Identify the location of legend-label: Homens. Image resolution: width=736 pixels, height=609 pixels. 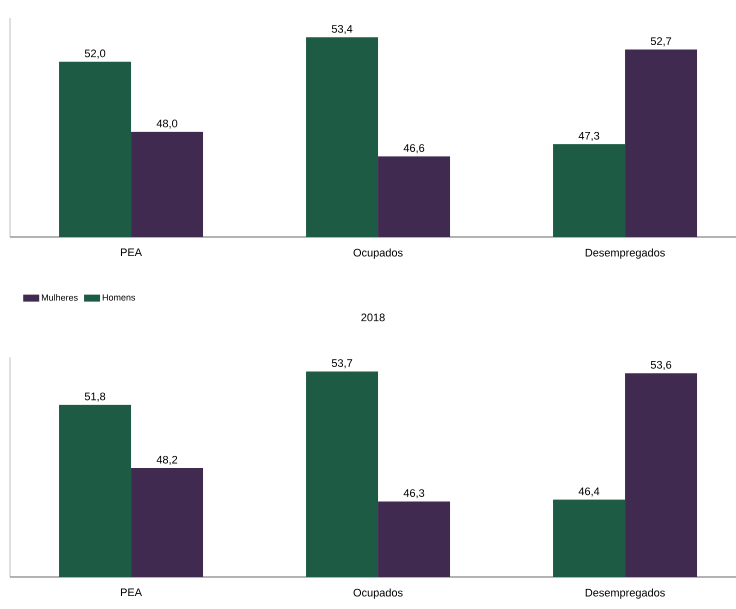
(119, 297).